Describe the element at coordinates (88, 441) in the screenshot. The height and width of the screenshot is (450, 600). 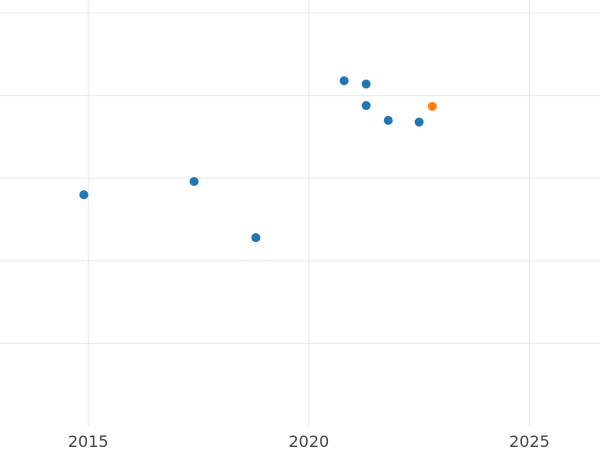
I see `x-tick-label: 2015` at that location.